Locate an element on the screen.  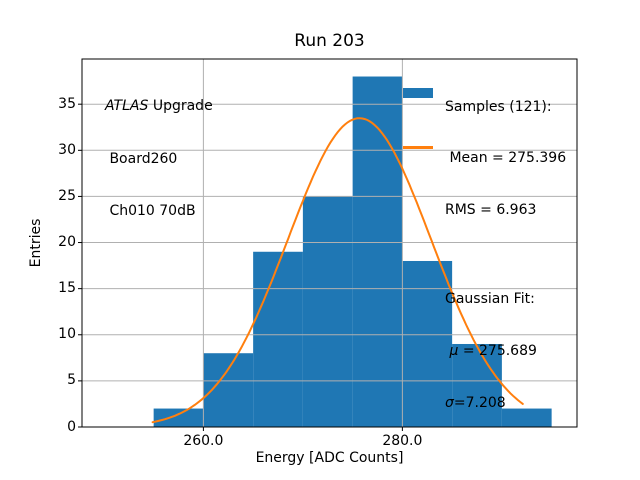
legend-fit-mu: μ = 275.689 is located at coordinates (505, 351).